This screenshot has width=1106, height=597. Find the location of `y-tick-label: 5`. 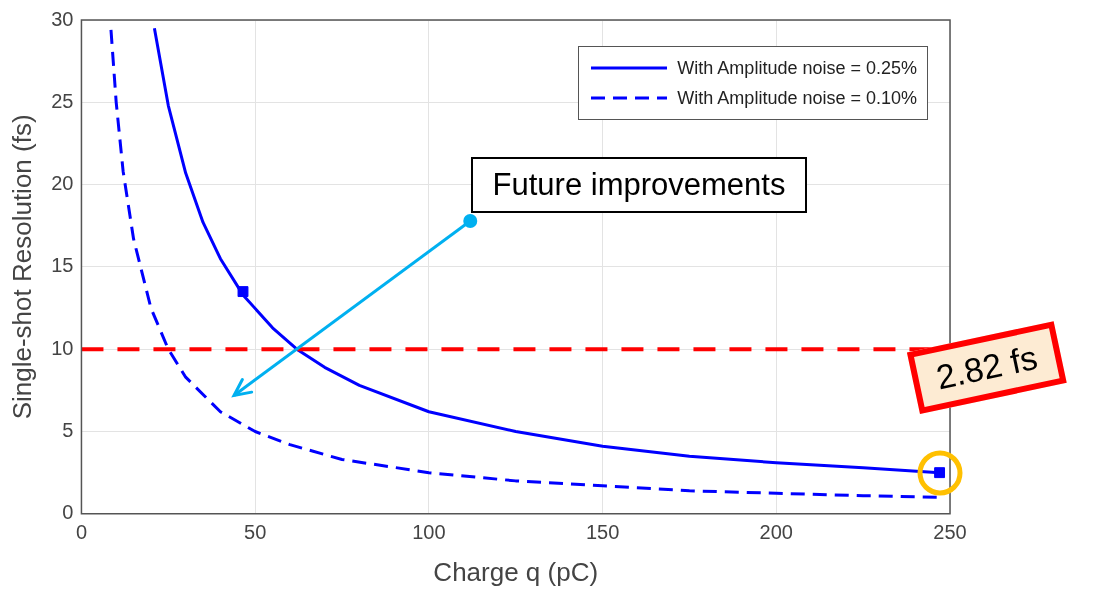

y-tick-label: 5 is located at coordinates (68, 430).